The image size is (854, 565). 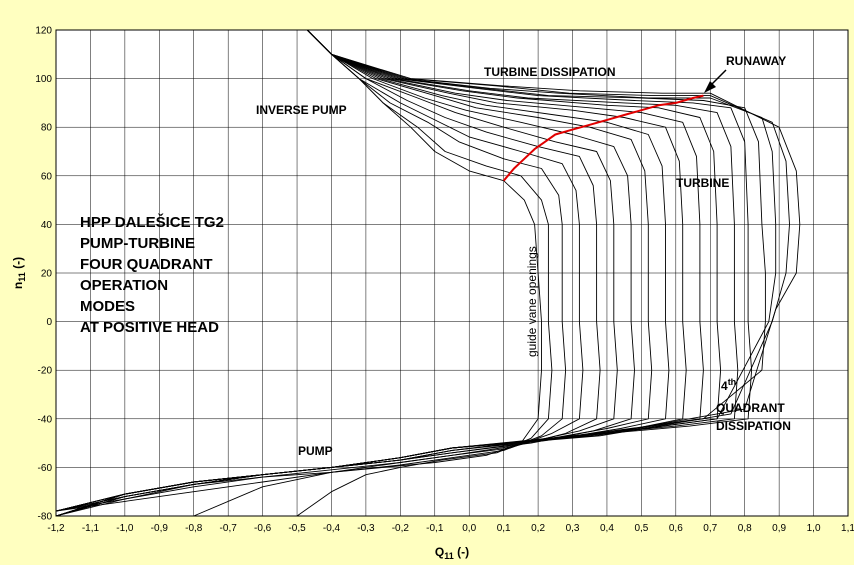 I want to click on x-tick-label: -0,6, so click(x=263, y=528).